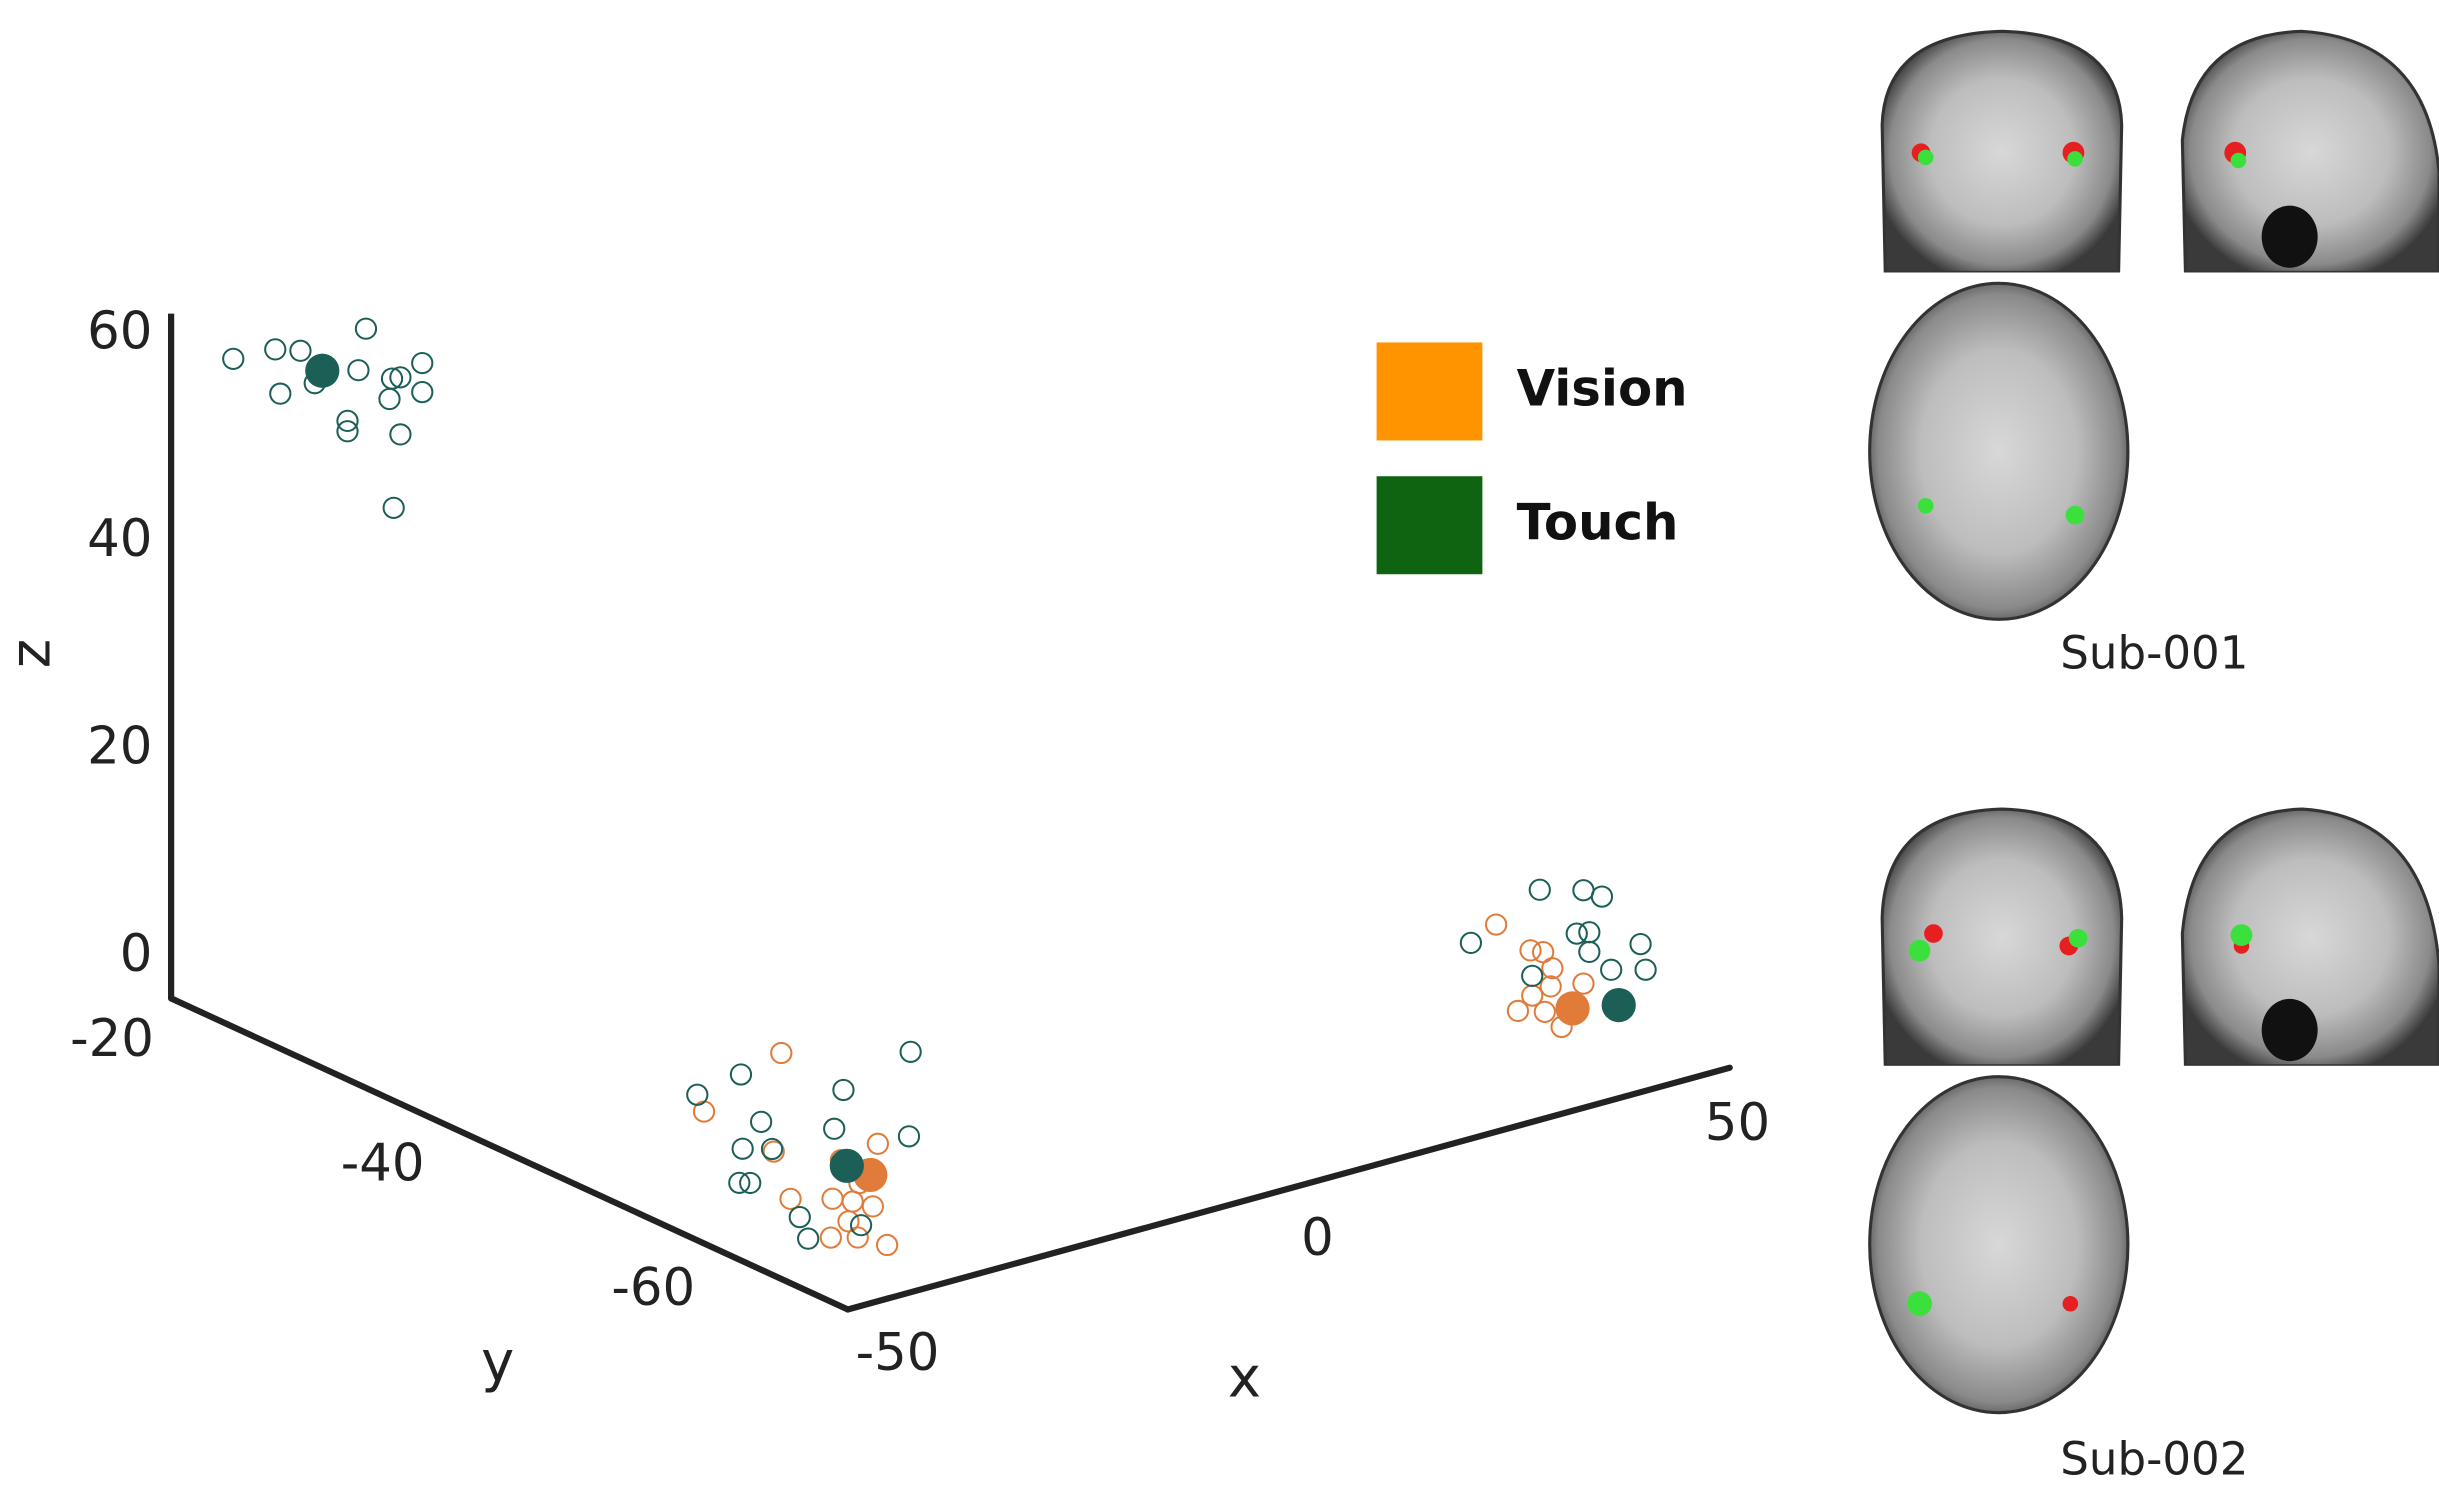  What do you see at coordinates (1317, 1238) in the screenshot?
I see `x-tick-label: 0` at bounding box center [1317, 1238].